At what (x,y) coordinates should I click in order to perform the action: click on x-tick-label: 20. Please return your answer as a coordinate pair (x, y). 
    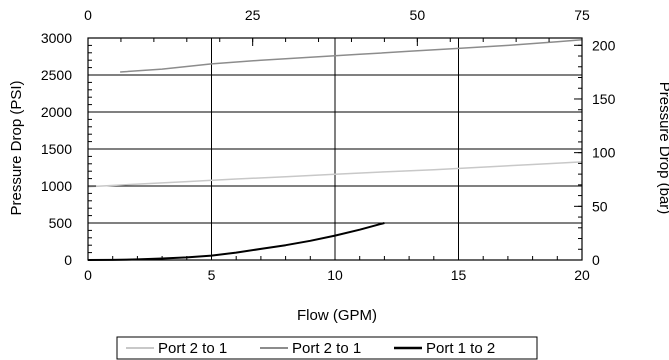
    Looking at the image, I should click on (582, 275).